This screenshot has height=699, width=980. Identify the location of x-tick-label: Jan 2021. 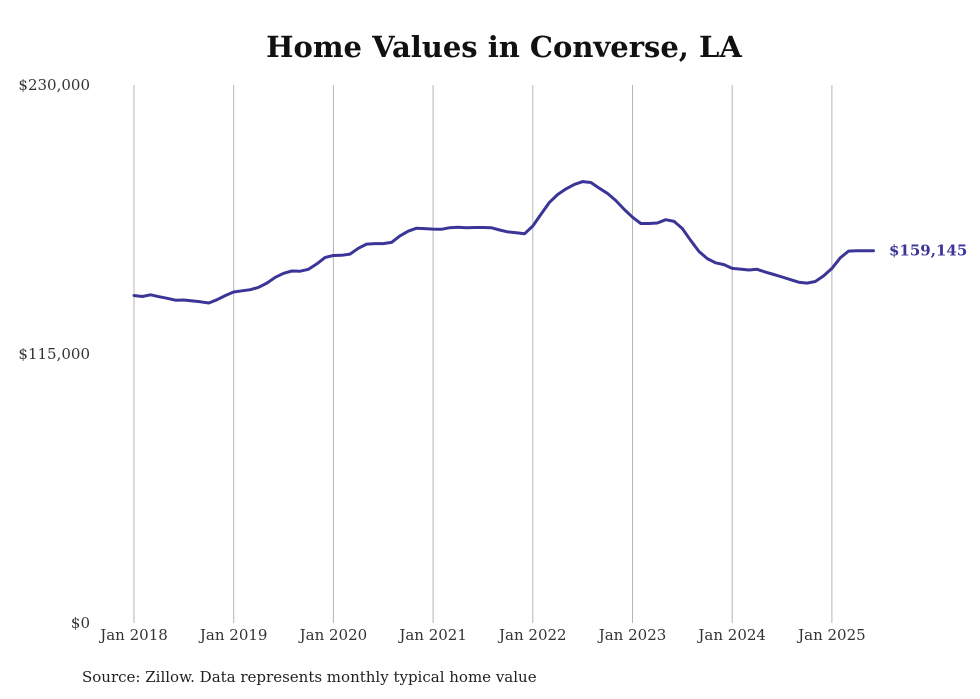
(432, 635).